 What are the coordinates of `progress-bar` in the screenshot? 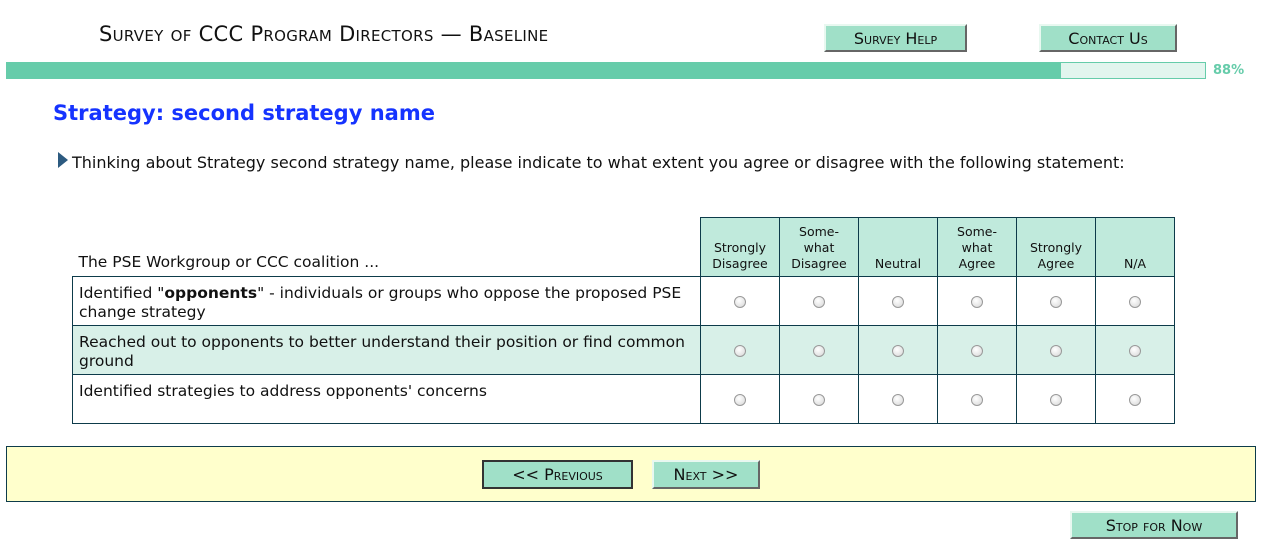 It's located at (606, 70).